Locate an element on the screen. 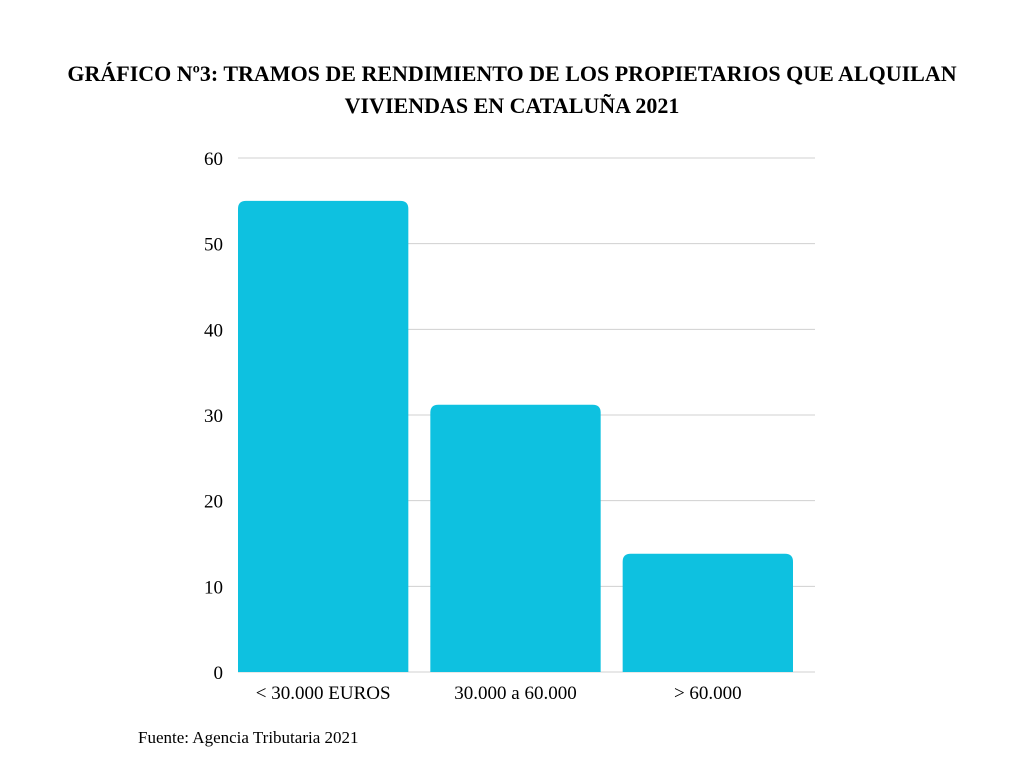  y-tick-label: 30 is located at coordinates (213, 416).